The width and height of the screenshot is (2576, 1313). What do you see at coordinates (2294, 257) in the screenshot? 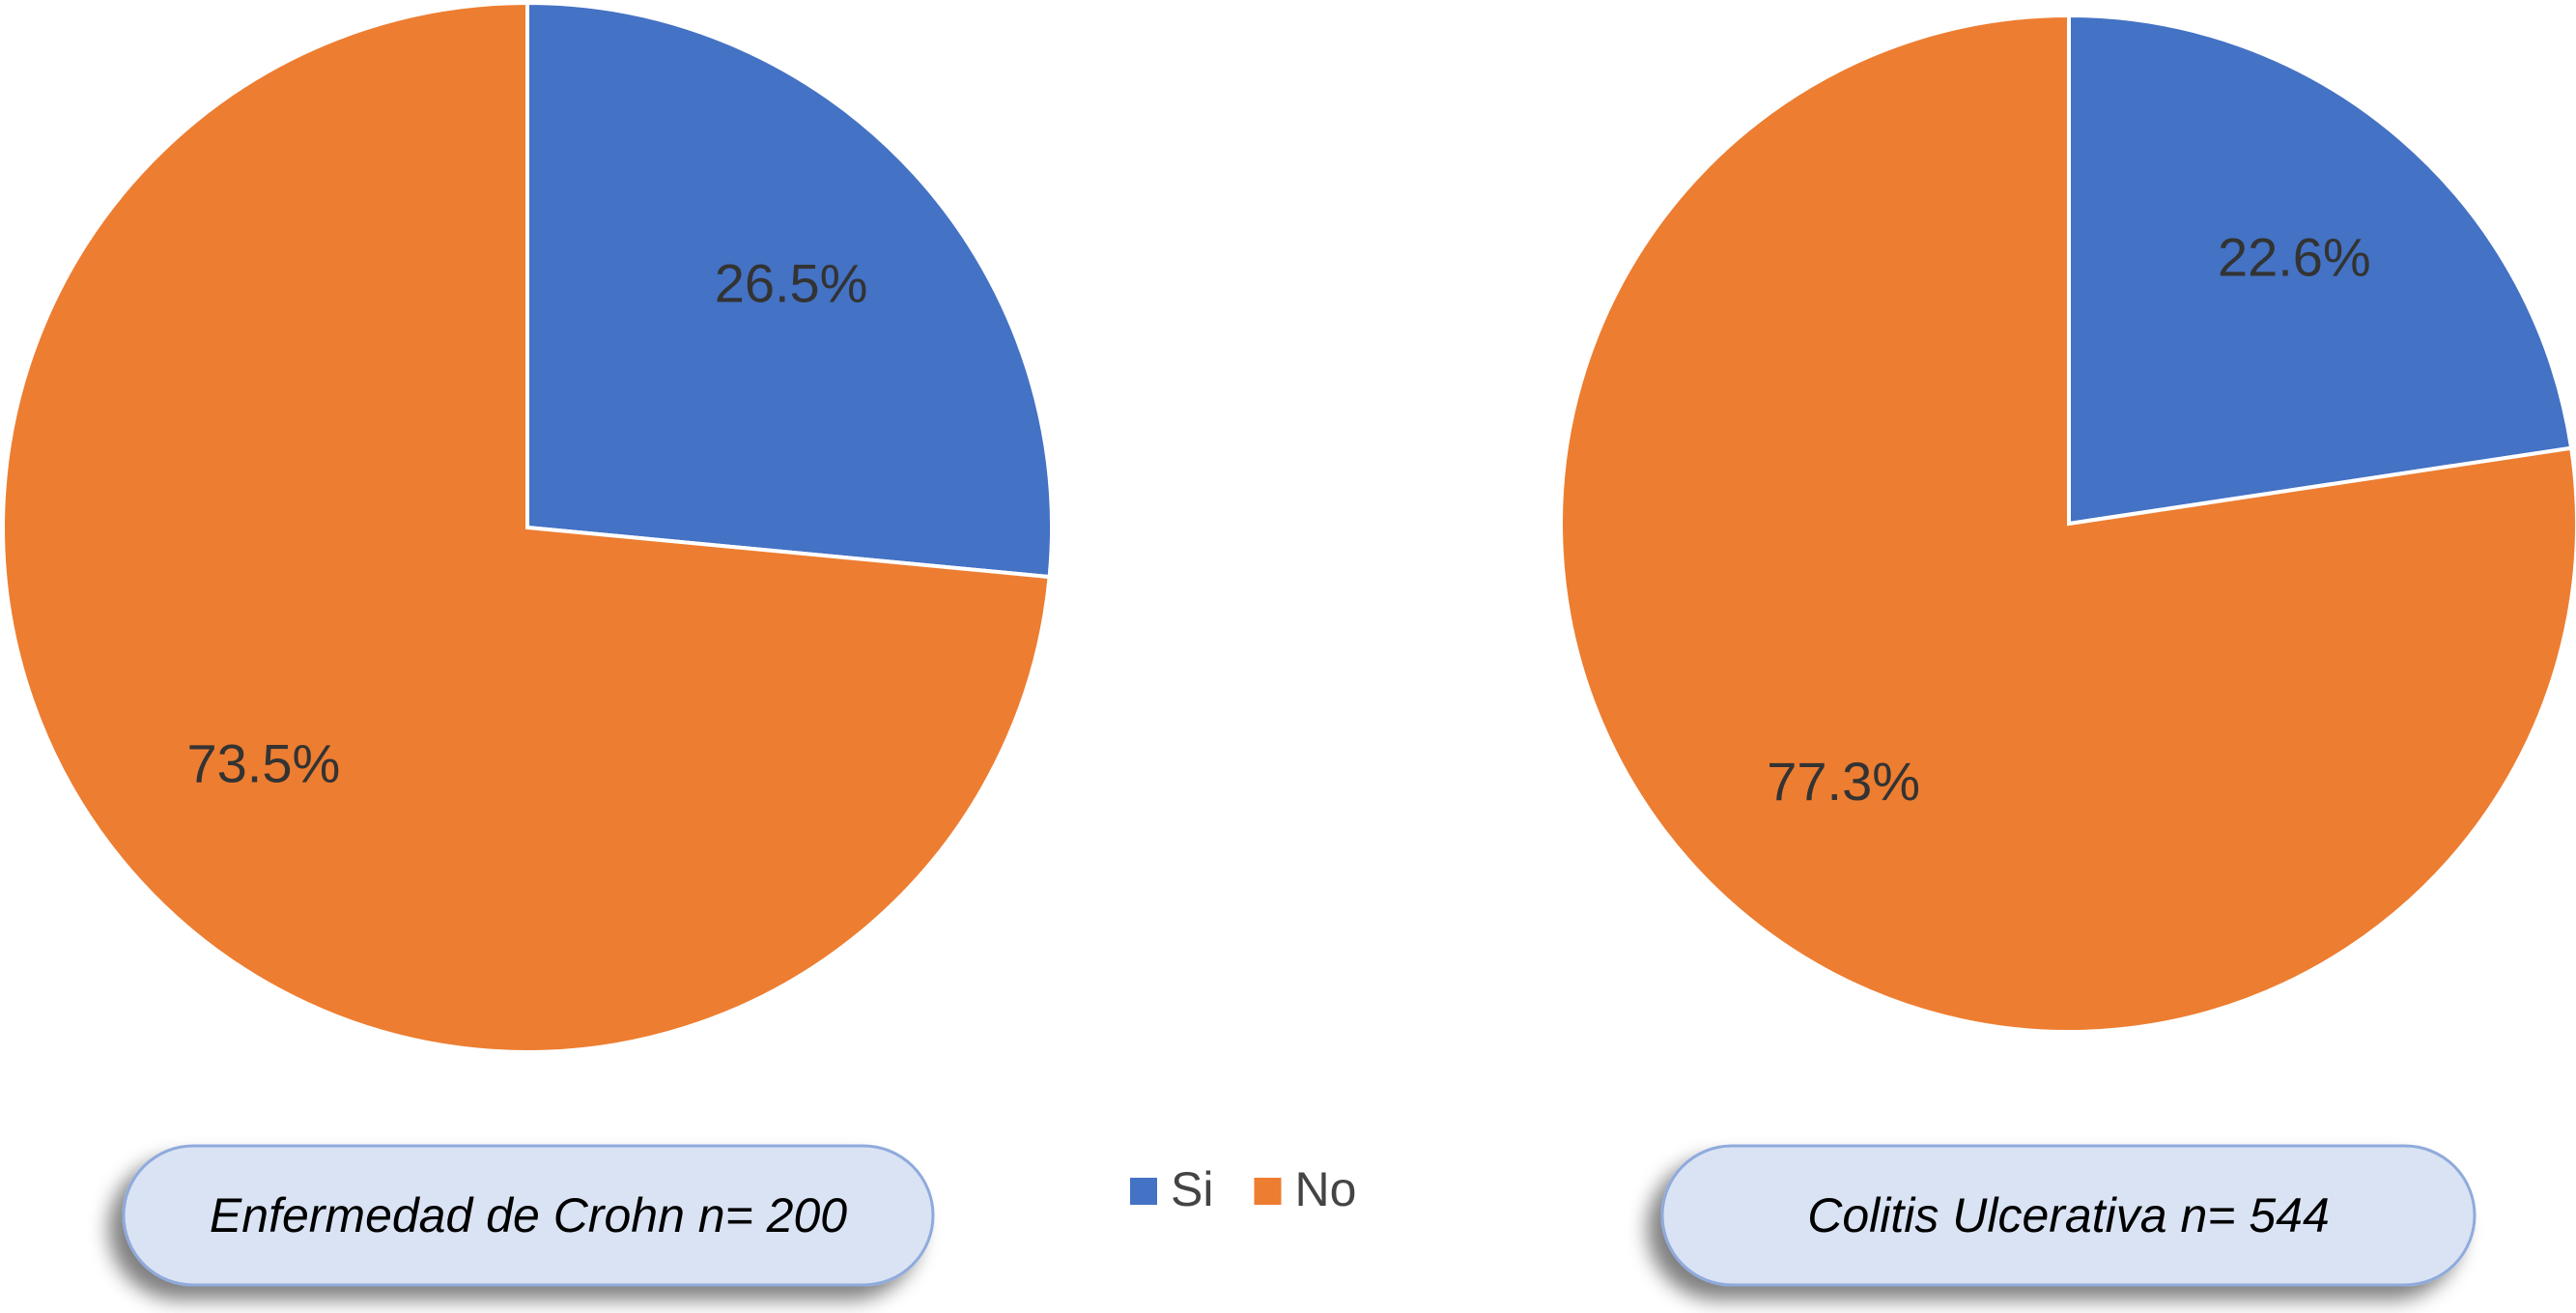
I see `value-label: 22.6%` at bounding box center [2294, 257].